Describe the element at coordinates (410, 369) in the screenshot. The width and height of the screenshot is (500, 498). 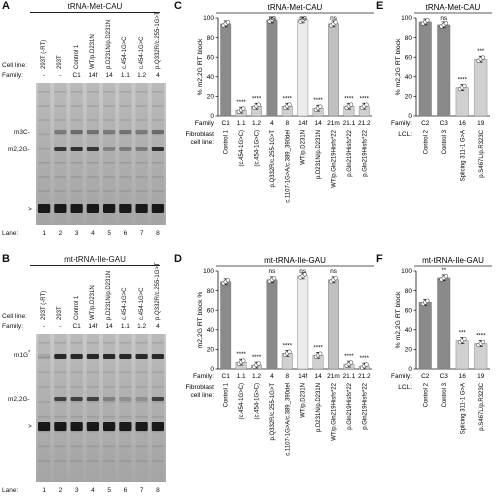
I see `y-tick-label: 0` at that location.